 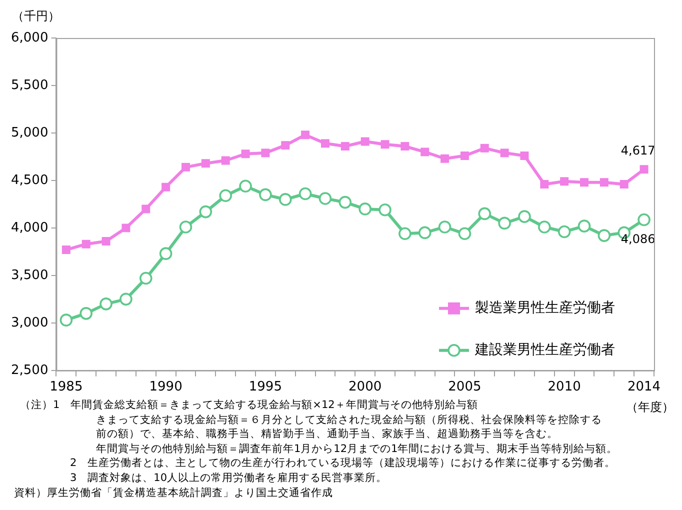 I want to click on y-tick-label: 5,500, so click(x=29, y=85).